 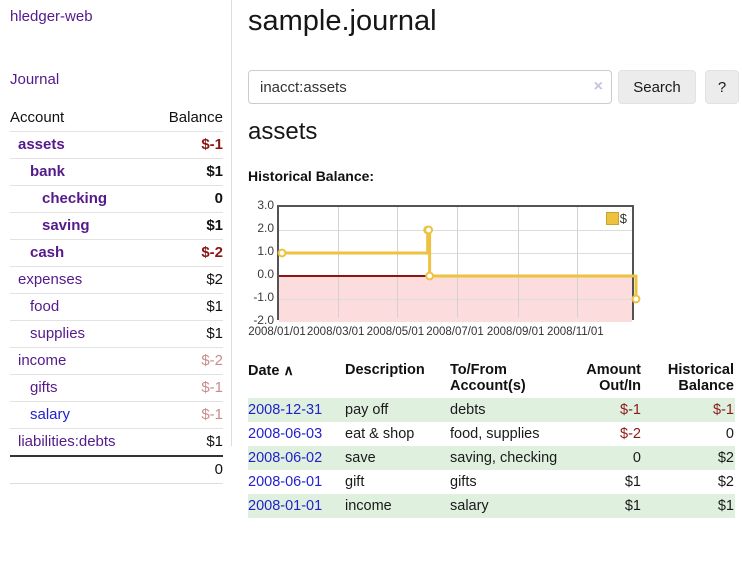 What do you see at coordinates (283, 131) in the screenshot?
I see `account-heading: assets` at bounding box center [283, 131].